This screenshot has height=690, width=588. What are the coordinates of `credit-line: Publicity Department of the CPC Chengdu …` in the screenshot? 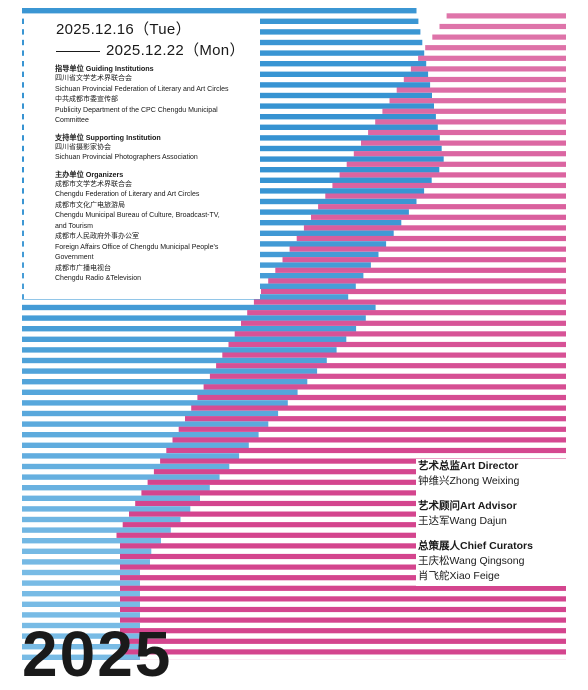 It's located at (157, 111).